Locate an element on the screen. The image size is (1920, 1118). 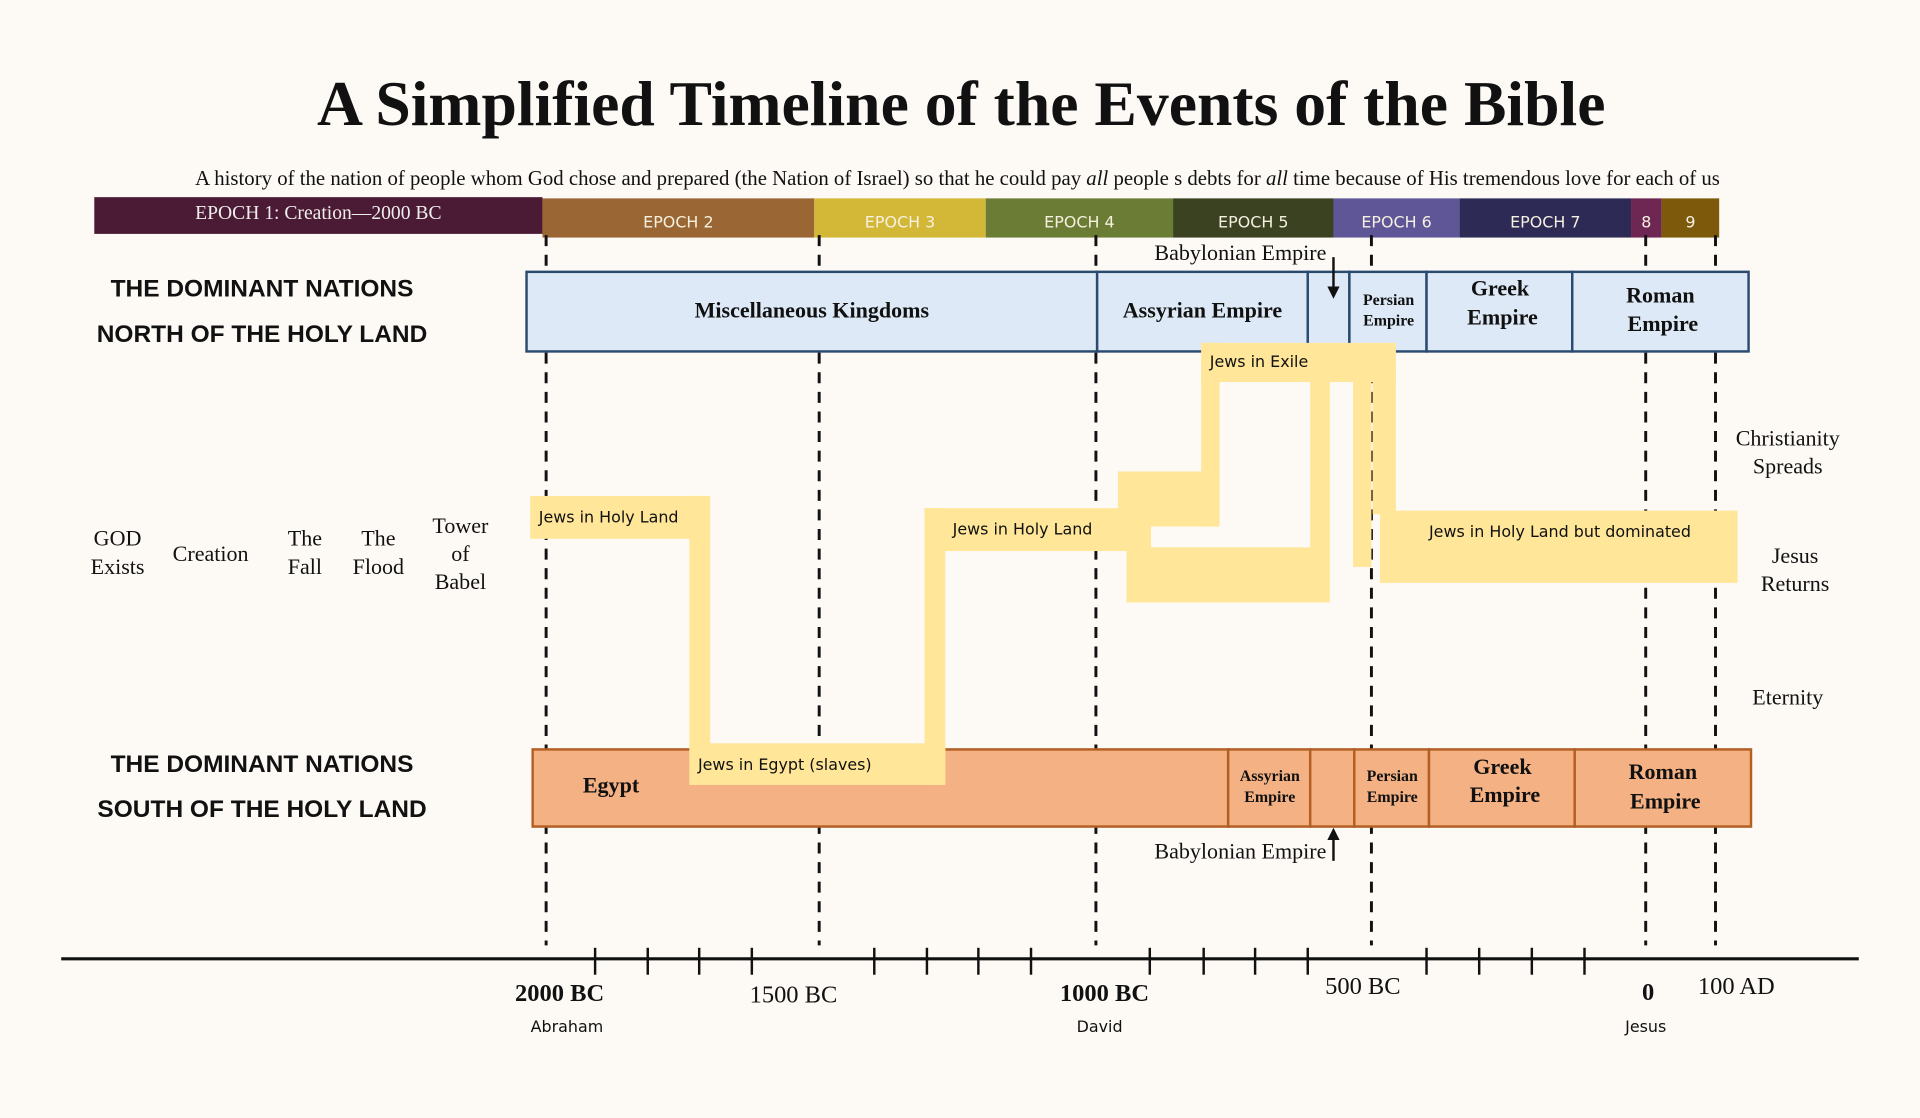
empire-label: Assyrian is located at coordinates (1270, 776).